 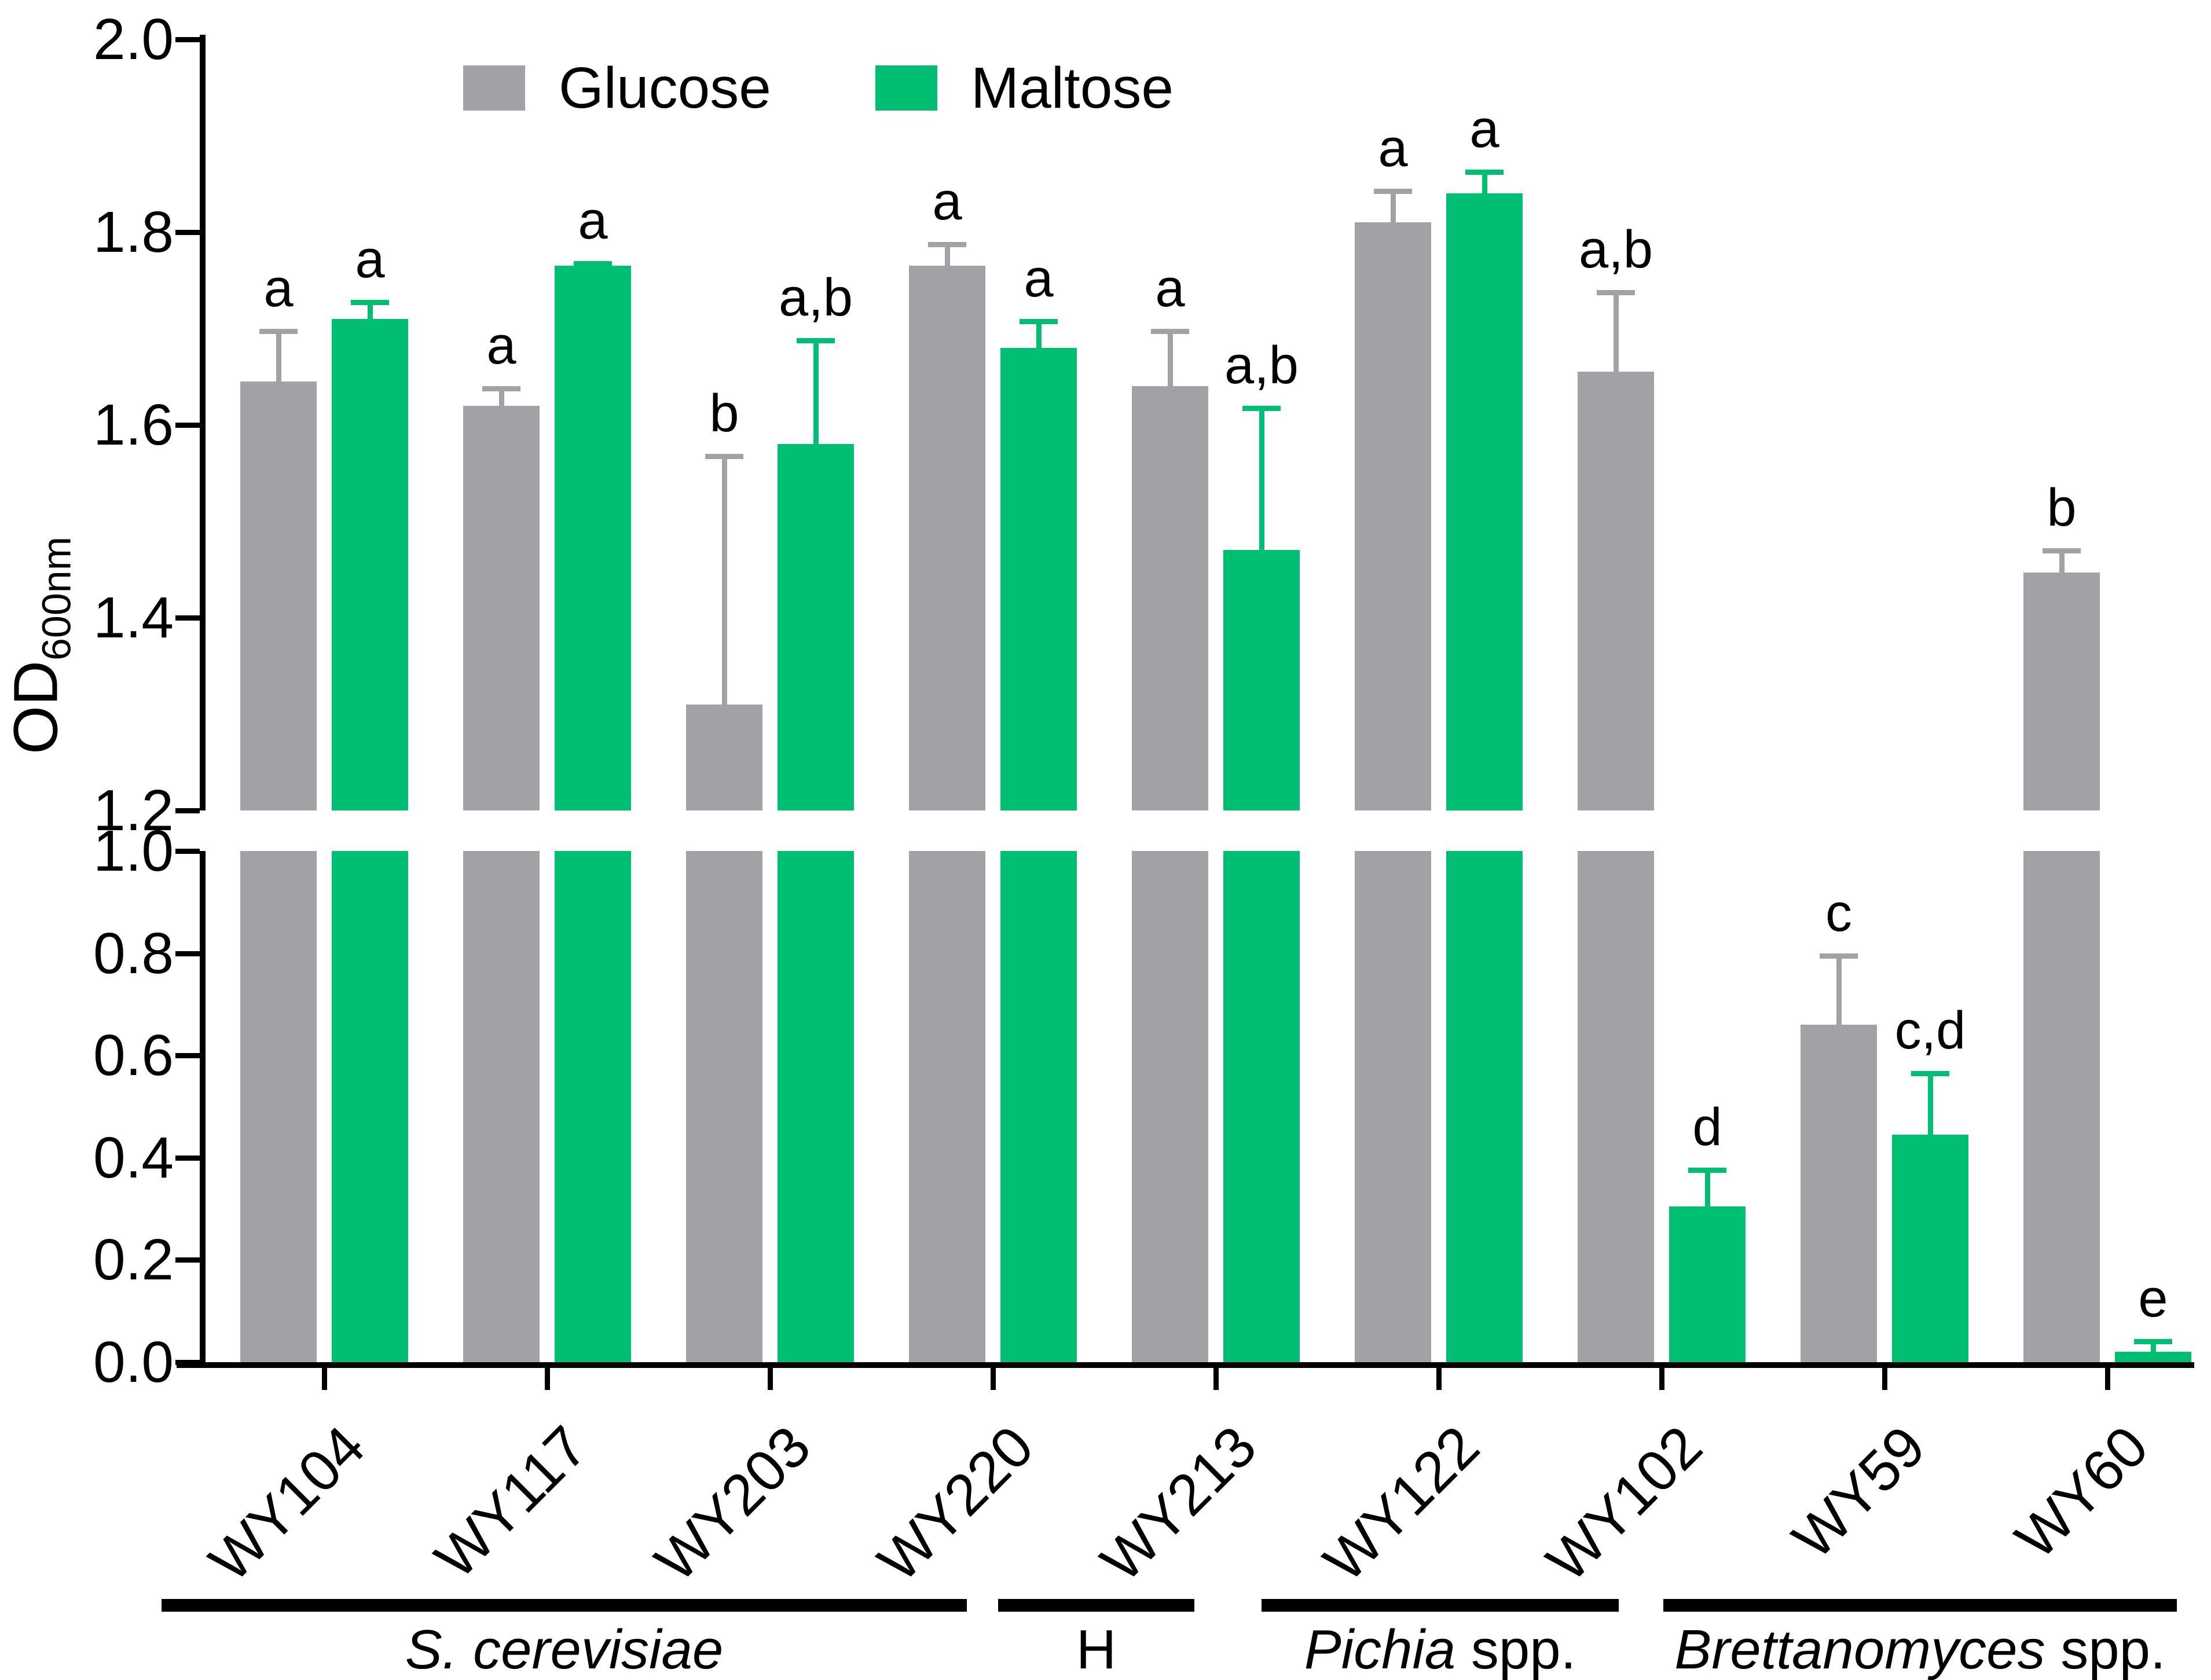 I want to click on legend-label-maltose: Maltose, so click(x=1072, y=88).